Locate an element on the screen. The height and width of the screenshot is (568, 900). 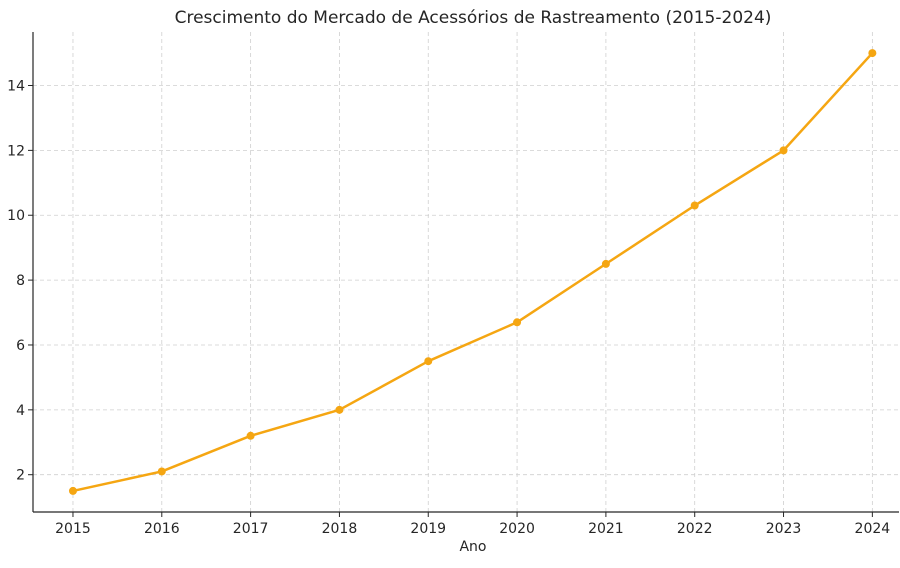
x-tick-label: 2022 is located at coordinates (695, 529).